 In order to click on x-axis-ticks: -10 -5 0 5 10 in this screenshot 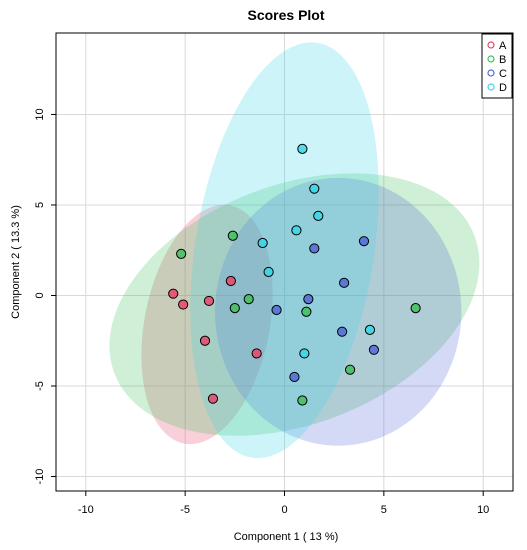, I will do `click(283, 503)`.